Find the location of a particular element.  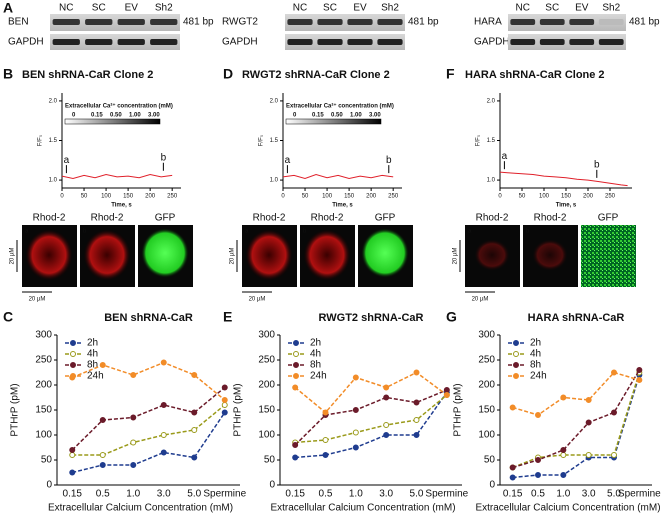

legend-marker is located at coordinates (296, 343).